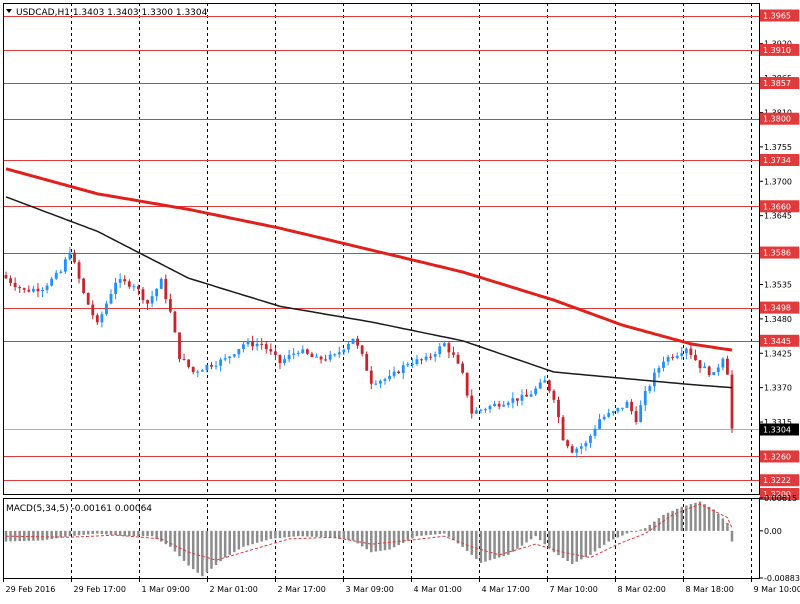  What do you see at coordinates (112, 13) in the screenshot?
I see `symbol-info: USDCAD,H1 1.3403 1.3403 1.3300 1.3304` at bounding box center [112, 13].